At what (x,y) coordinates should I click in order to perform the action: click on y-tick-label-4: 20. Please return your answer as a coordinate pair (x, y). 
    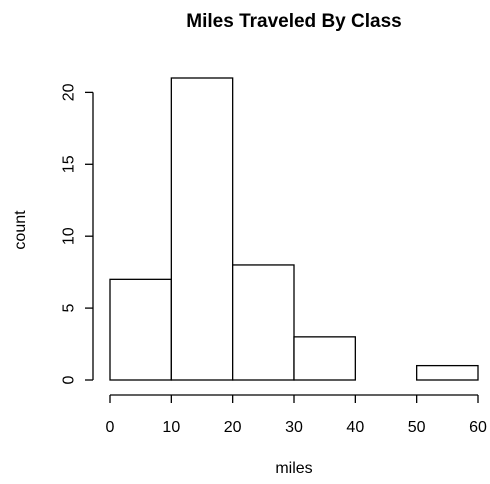
    Looking at the image, I should click on (69, 92).